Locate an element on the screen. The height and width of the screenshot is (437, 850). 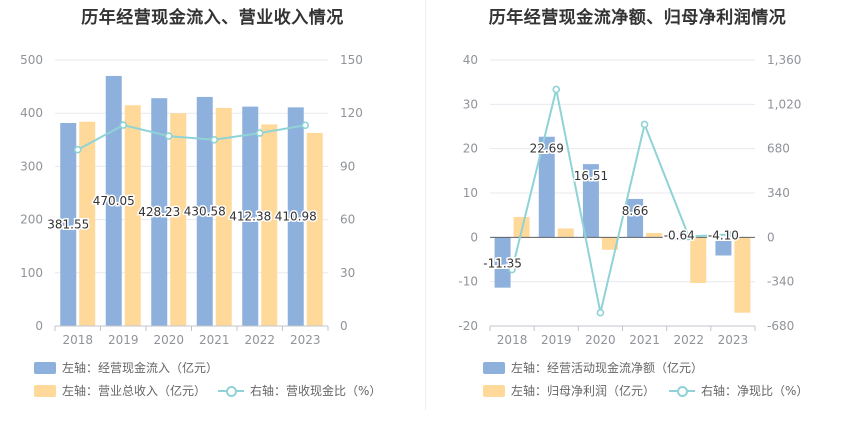
right-axis-tick-label: 1,020 is located at coordinates (784, 104).